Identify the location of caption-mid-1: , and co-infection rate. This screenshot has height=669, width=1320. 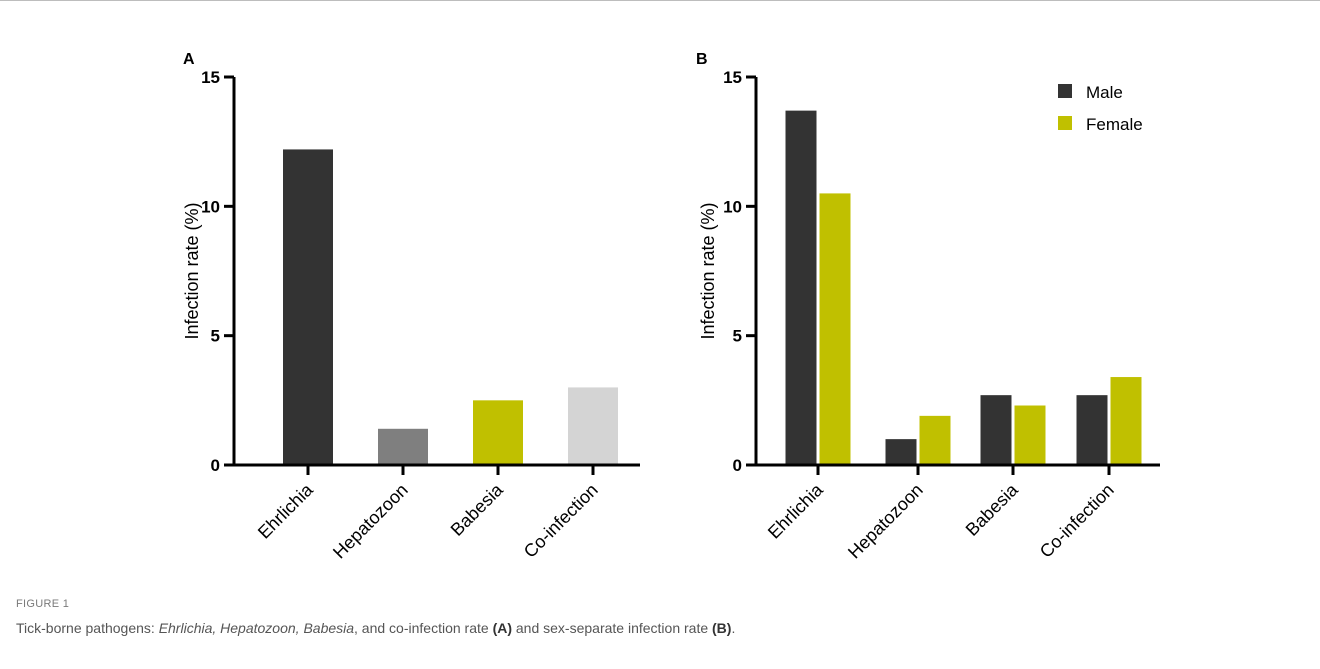
(423, 628).